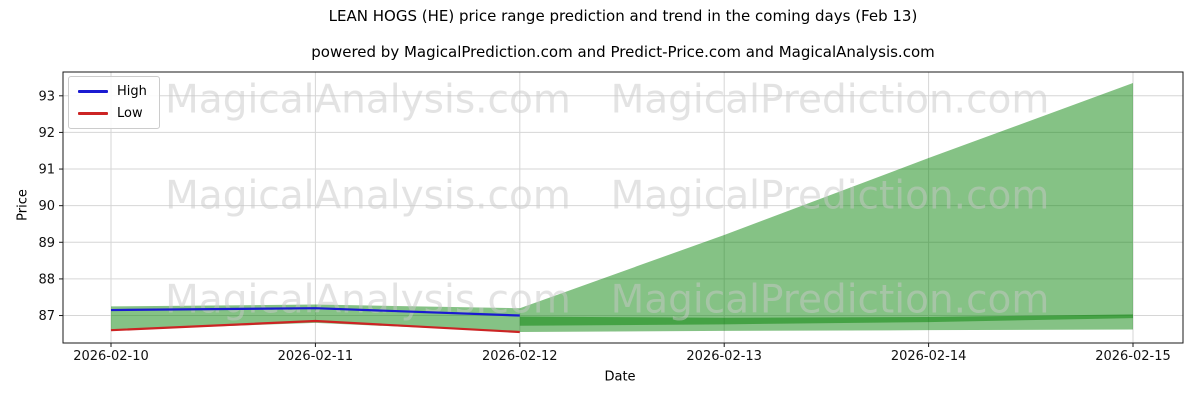 The width and height of the screenshot is (1200, 400). I want to click on y-tick-label: 88, so click(46, 279).